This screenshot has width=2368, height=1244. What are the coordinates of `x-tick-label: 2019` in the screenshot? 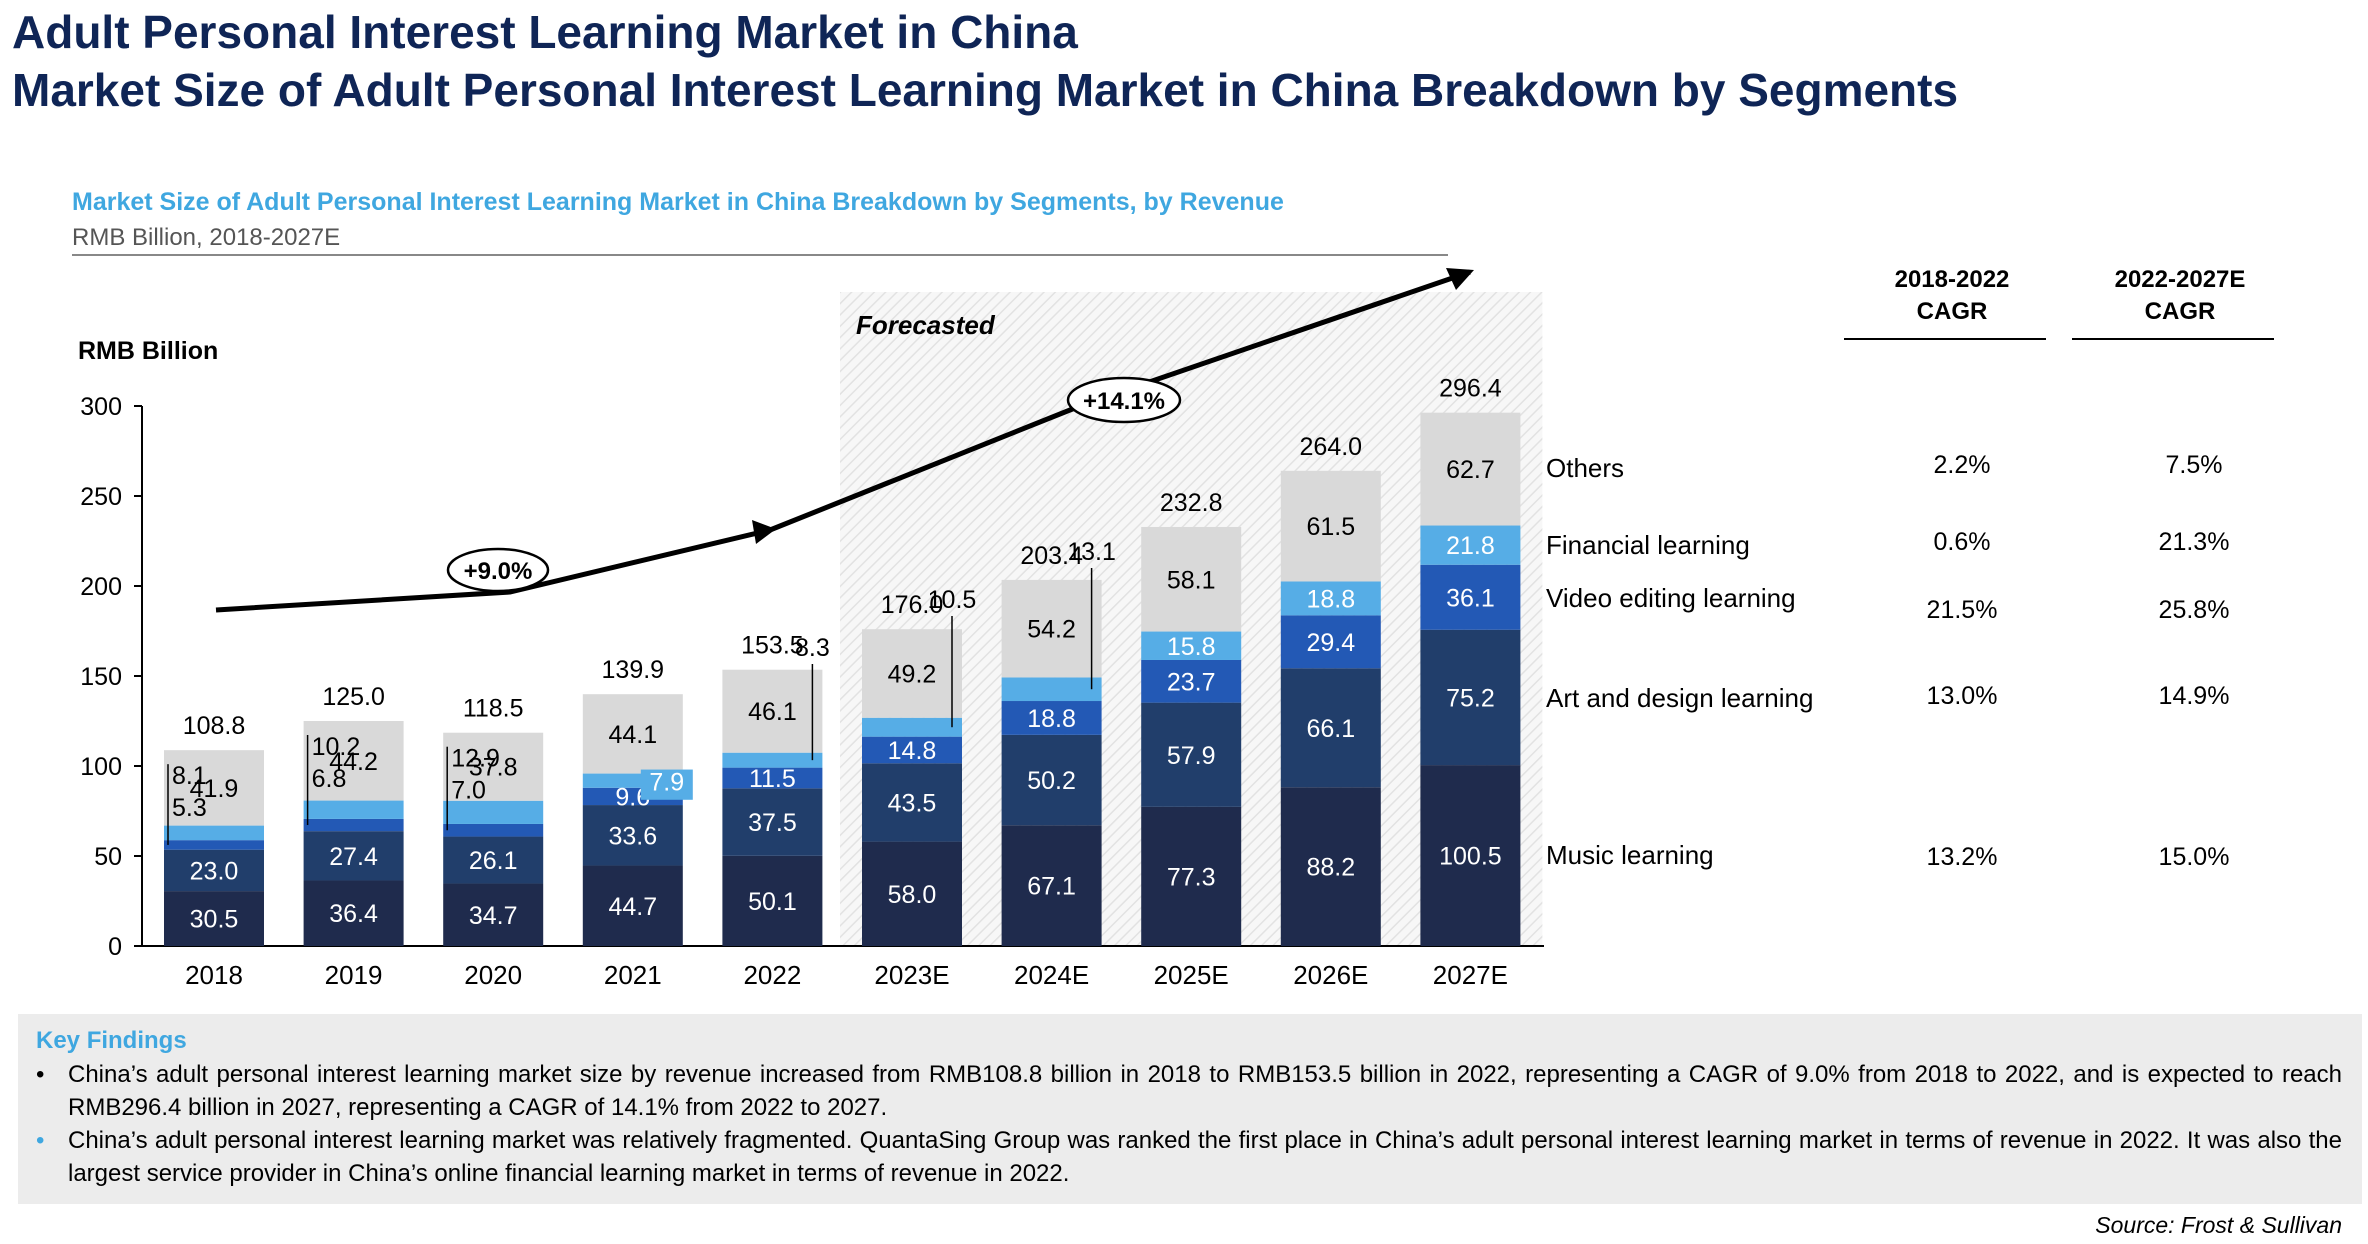 It's located at (354, 975).